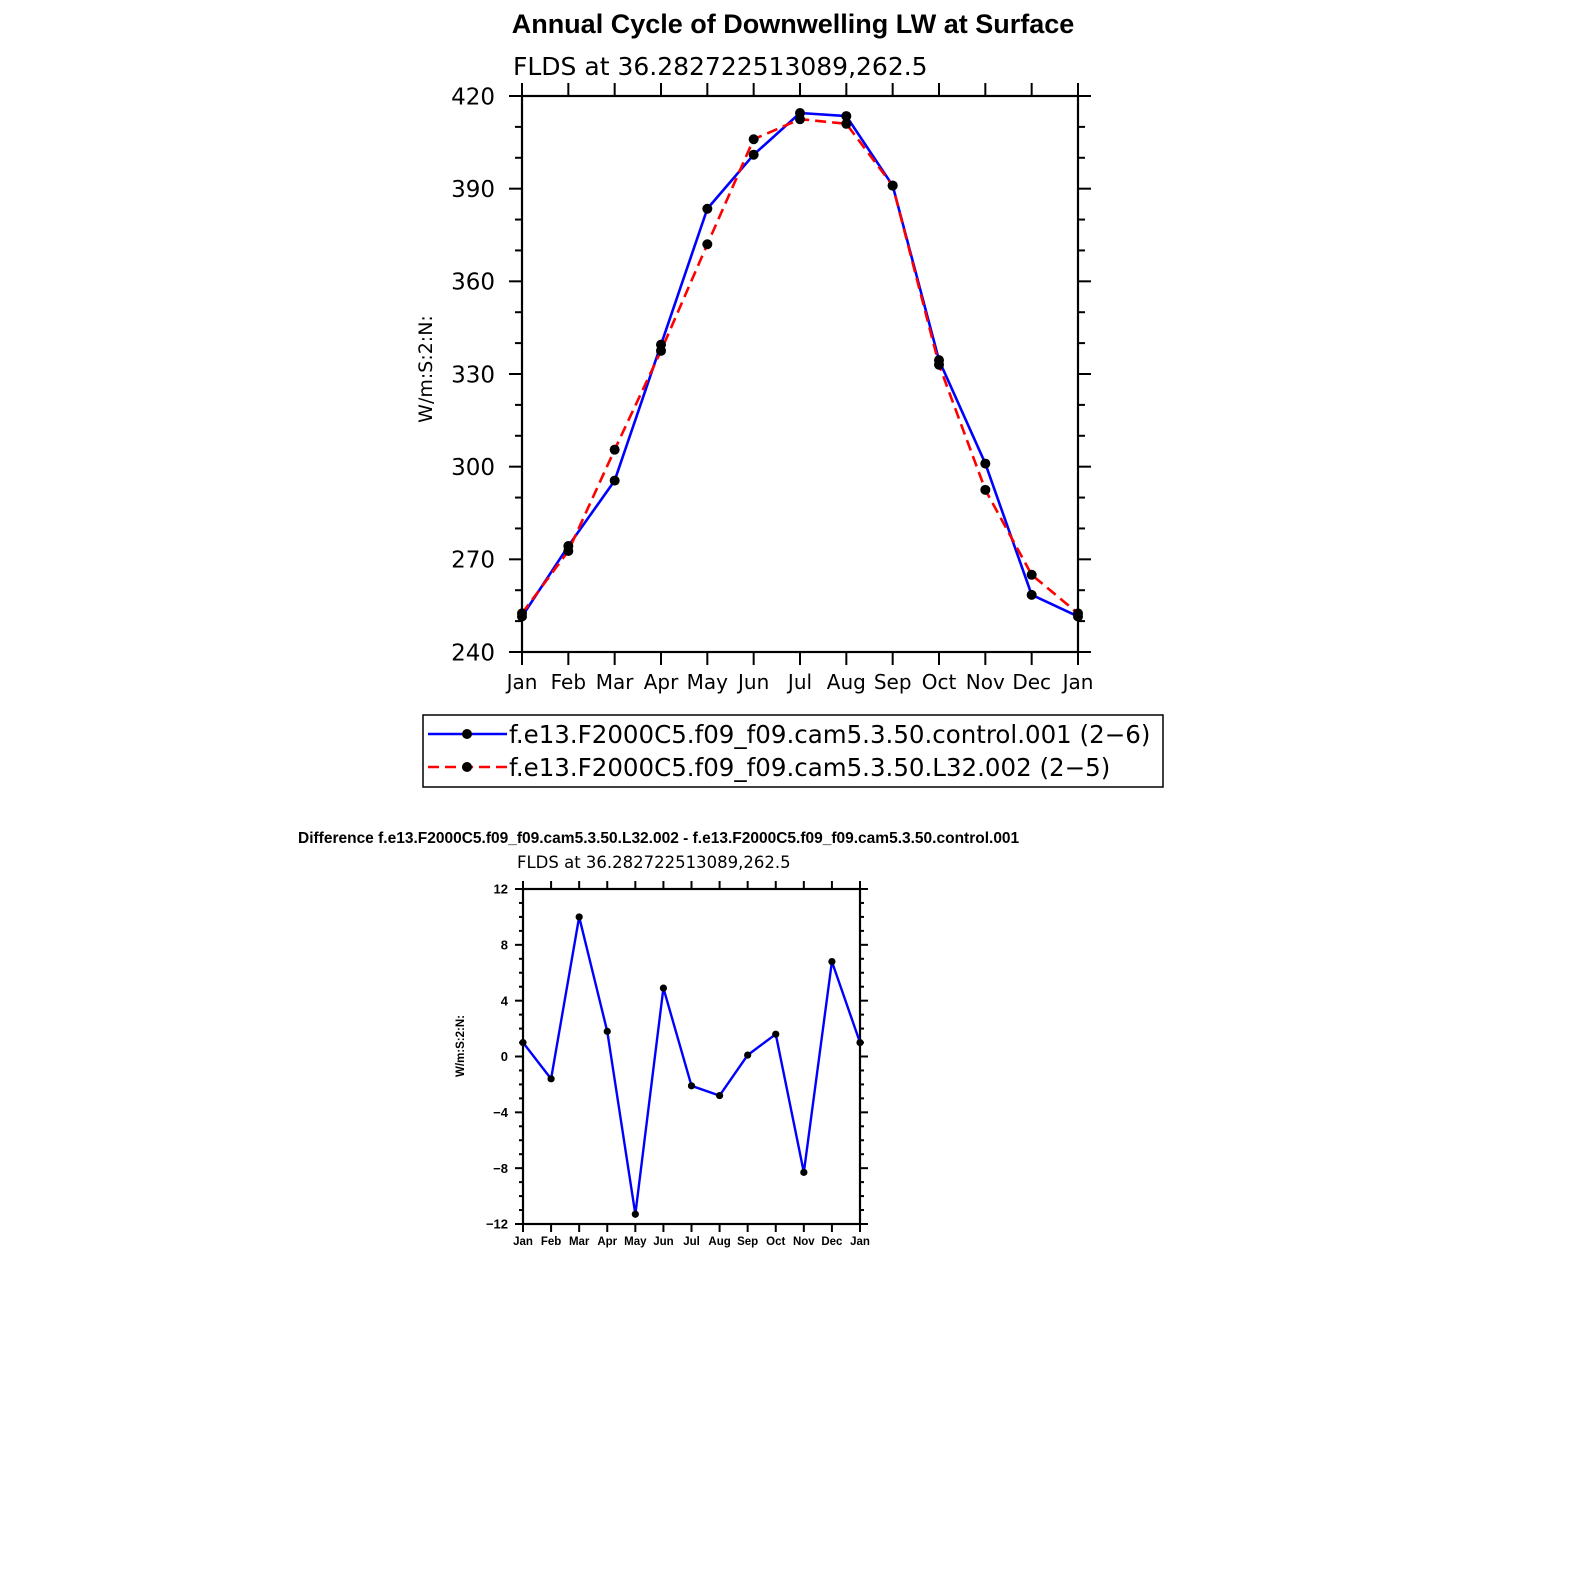 This screenshot has height=1574, width=1574. What do you see at coordinates (473, 97) in the screenshot?
I see `y-tick-label: 420` at bounding box center [473, 97].